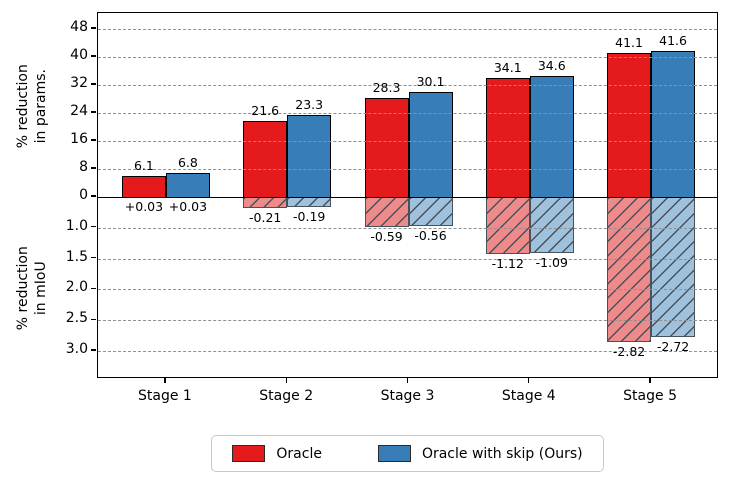  What do you see at coordinates (673, 346) in the screenshot?
I see `value-label-skip-miou-stage-5: -2.72` at bounding box center [673, 346].